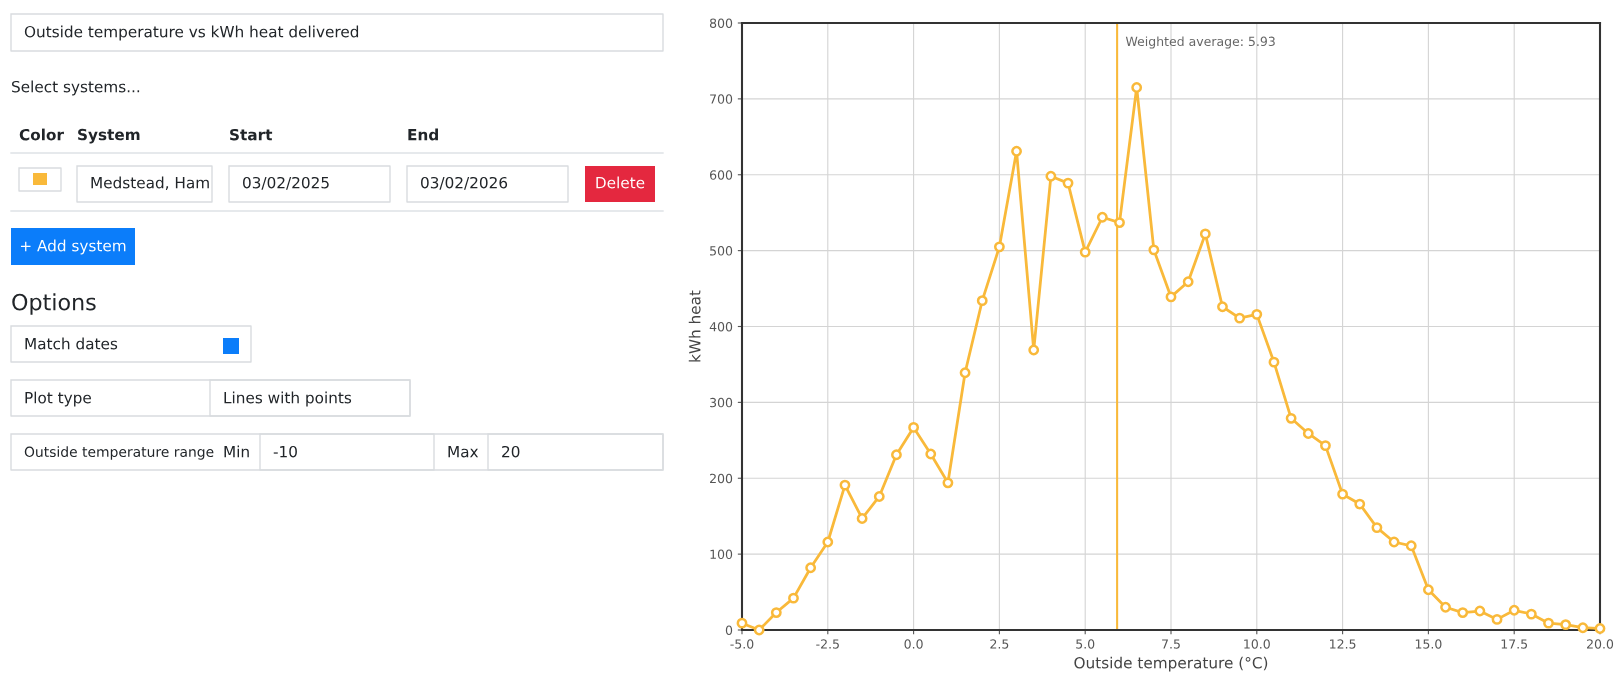 This screenshot has height=681, width=1620. Describe the element at coordinates (119, 453) in the screenshot. I see `text: Outside temperature range` at that location.